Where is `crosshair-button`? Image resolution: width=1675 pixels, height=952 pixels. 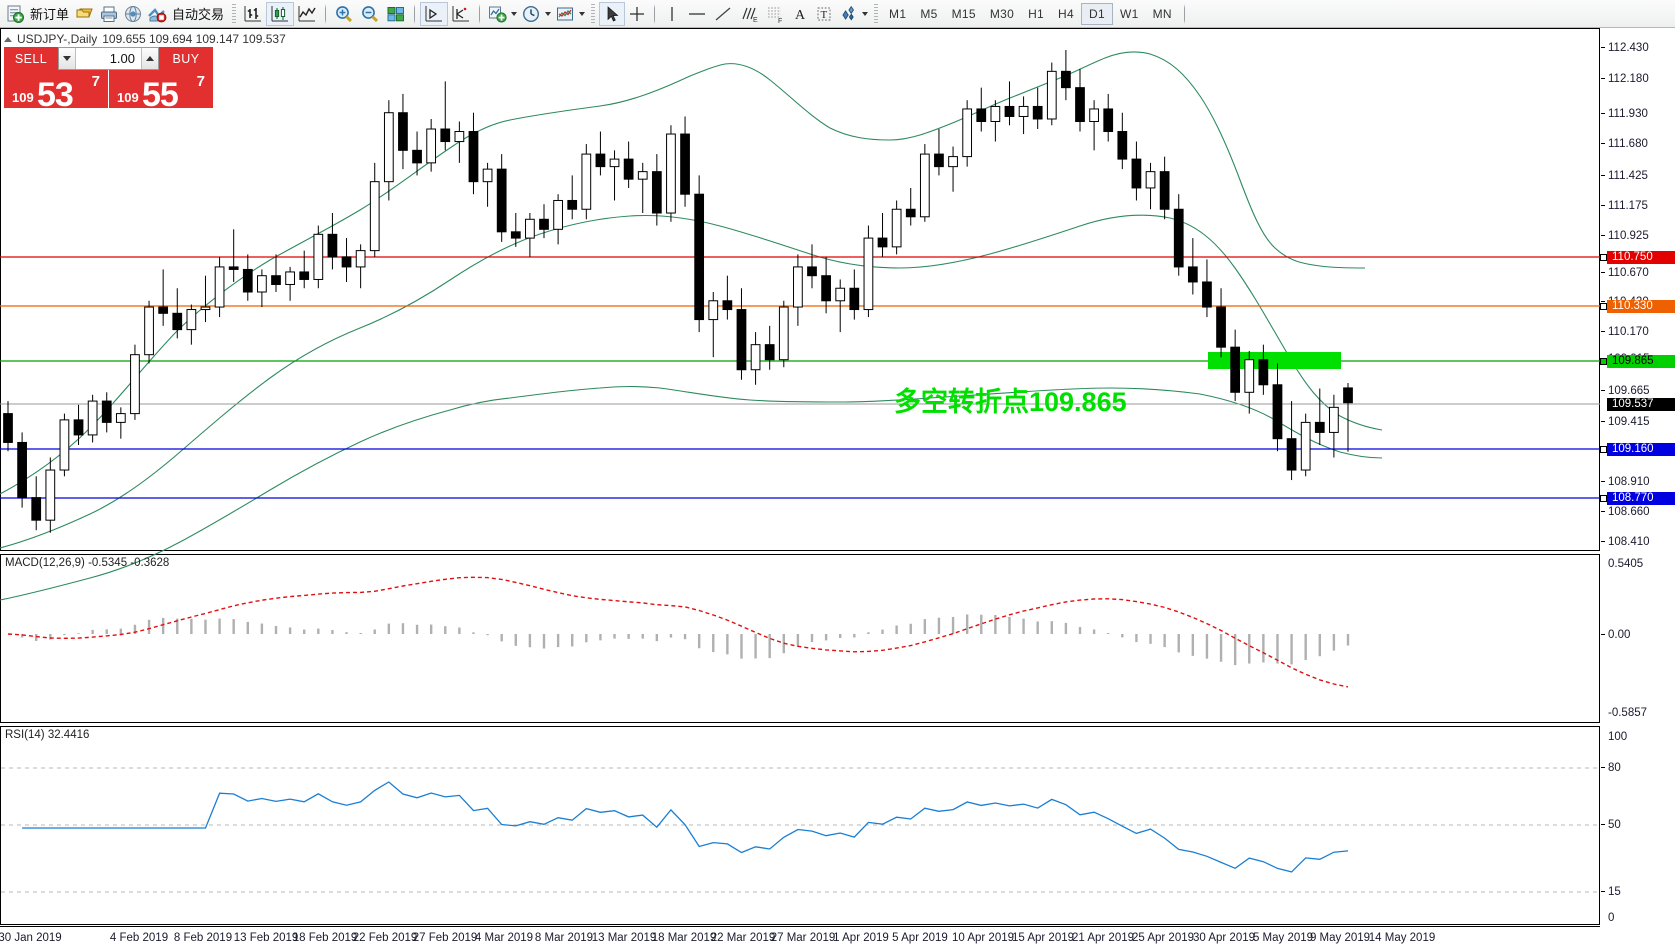 crosshair-button is located at coordinates (637, 14).